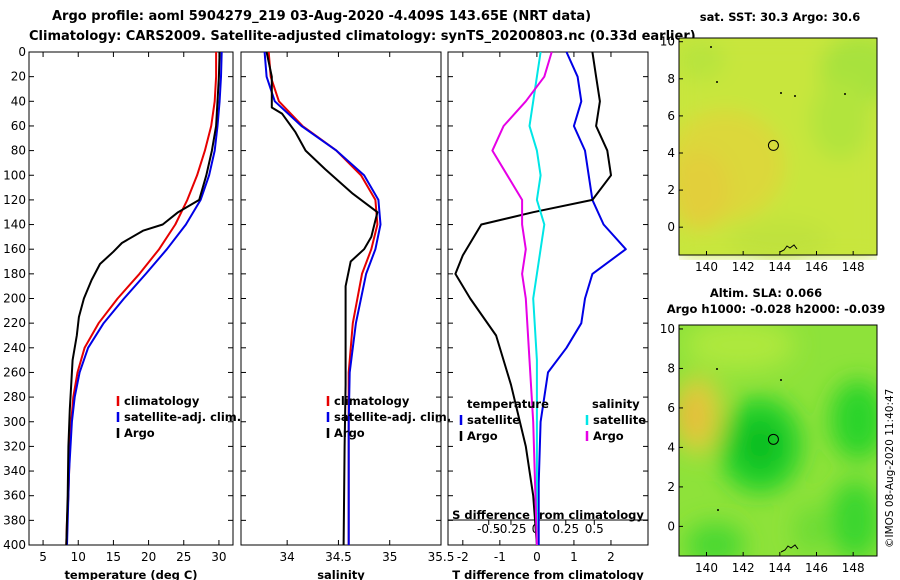  What do you see at coordinates (853, 267) in the screenshot?
I see `sst-axes-xtick-label: 148` at bounding box center [853, 267].